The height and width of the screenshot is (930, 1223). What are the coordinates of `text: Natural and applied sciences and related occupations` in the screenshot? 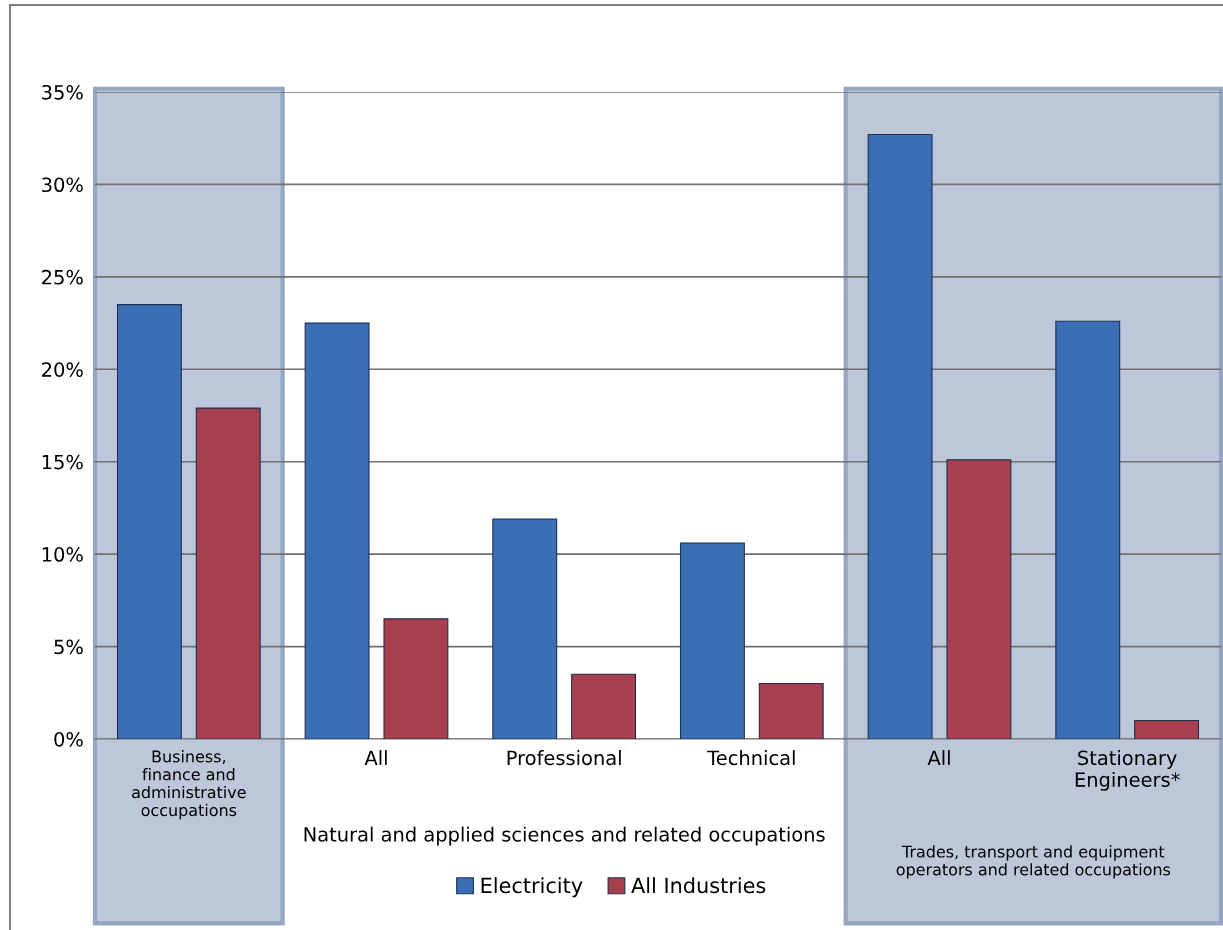 It's located at (564, 836).